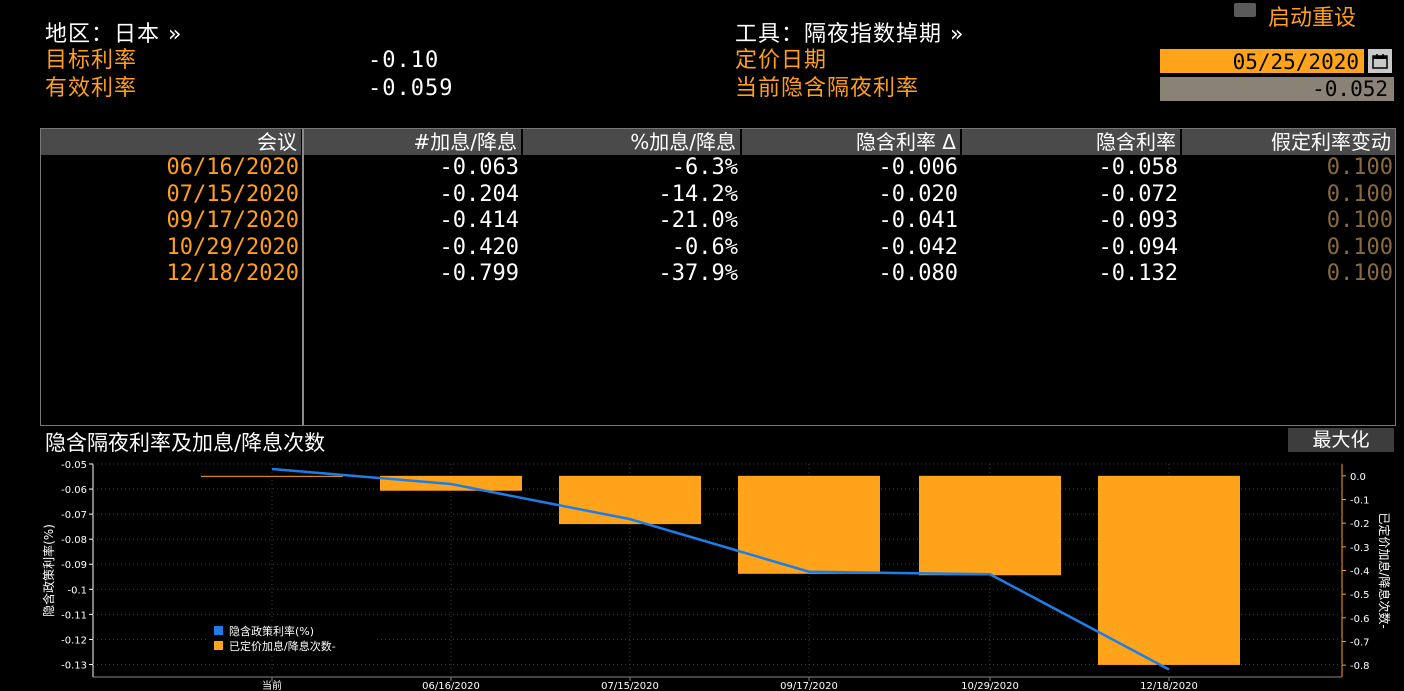 This screenshot has height=691, width=1404. Describe the element at coordinates (918, 220) in the screenshot. I see `cell-delta: -0.041` at that location.